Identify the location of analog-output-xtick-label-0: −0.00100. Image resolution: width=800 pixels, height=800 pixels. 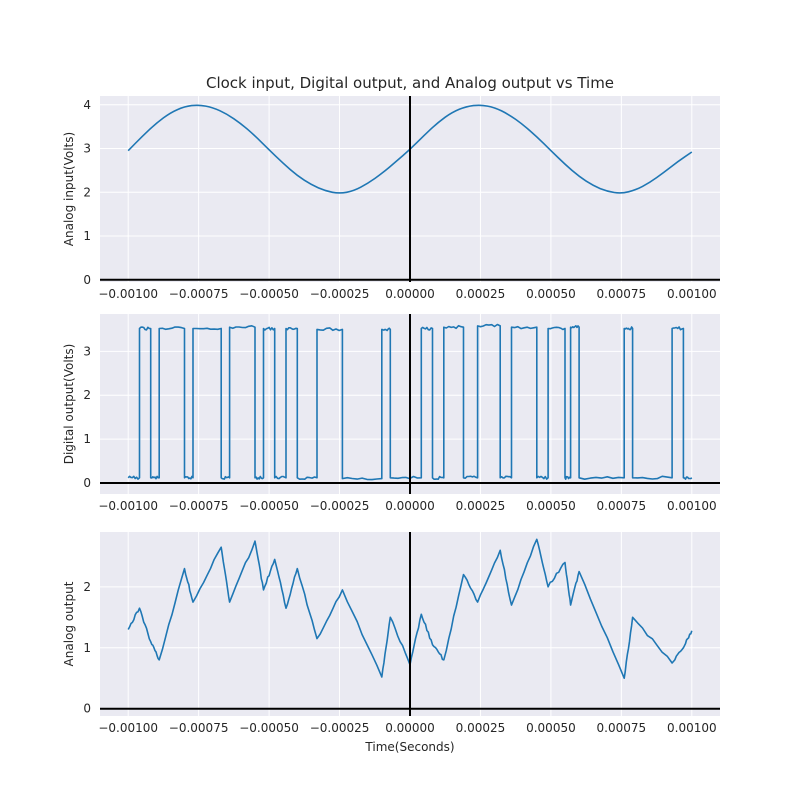
(128, 728).